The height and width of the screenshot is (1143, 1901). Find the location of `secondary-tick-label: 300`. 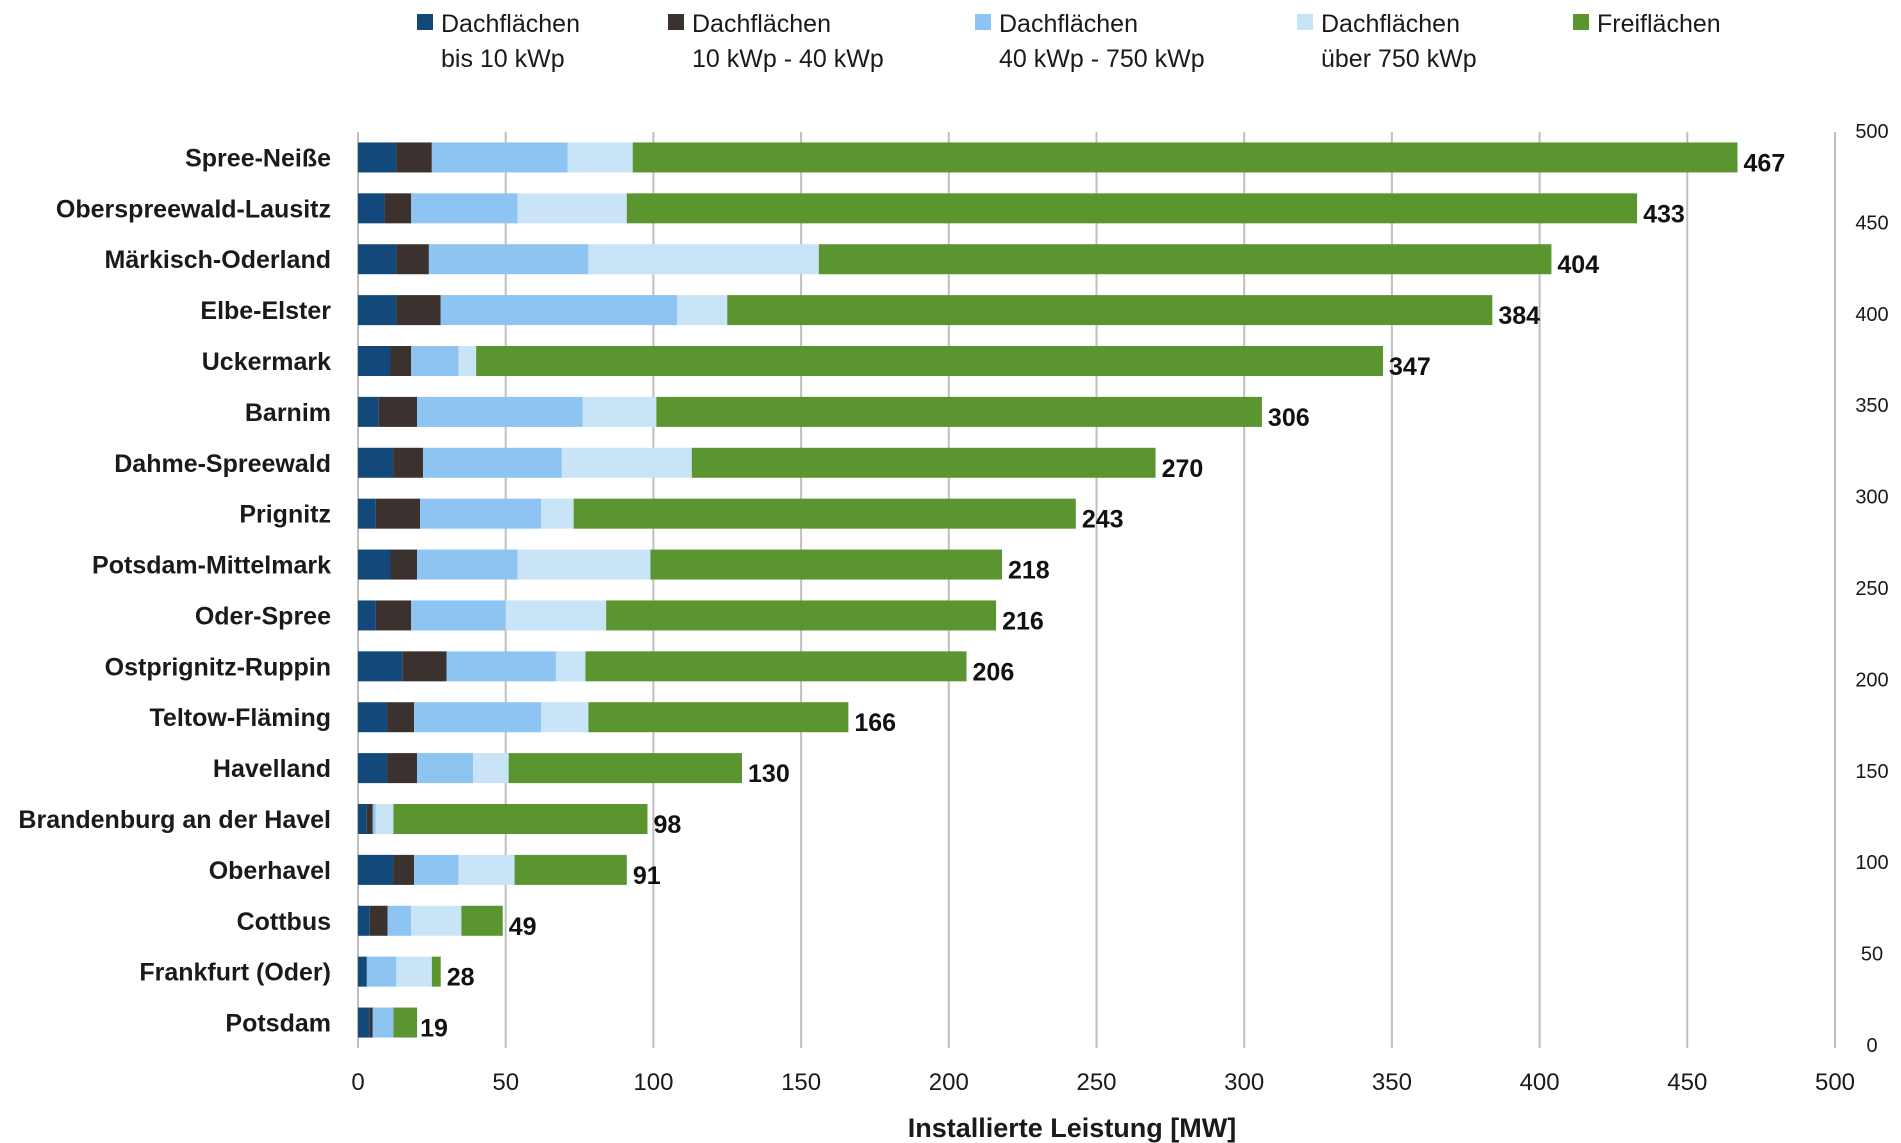

secondary-tick-label: 300 is located at coordinates (1871, 498).